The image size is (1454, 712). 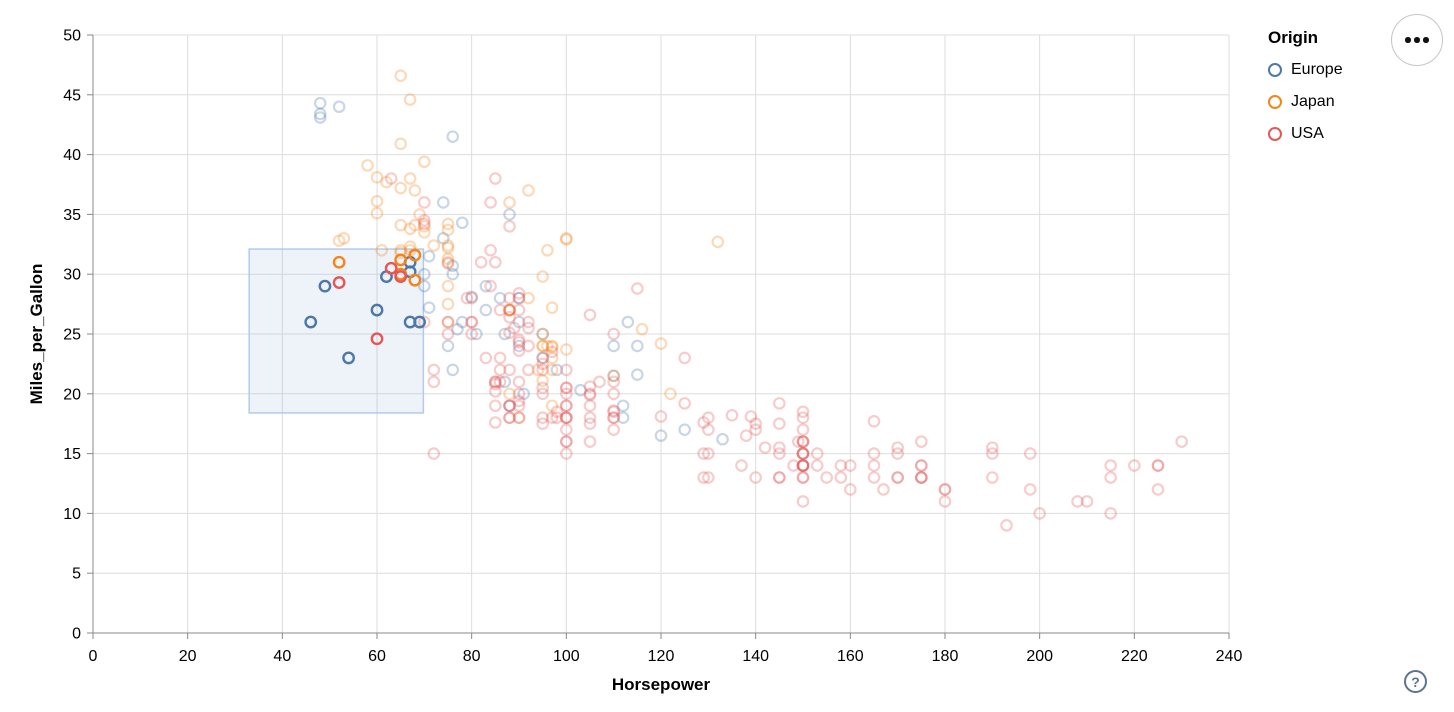 I want to click on help-button: ?, so click(x=1415, y=681).